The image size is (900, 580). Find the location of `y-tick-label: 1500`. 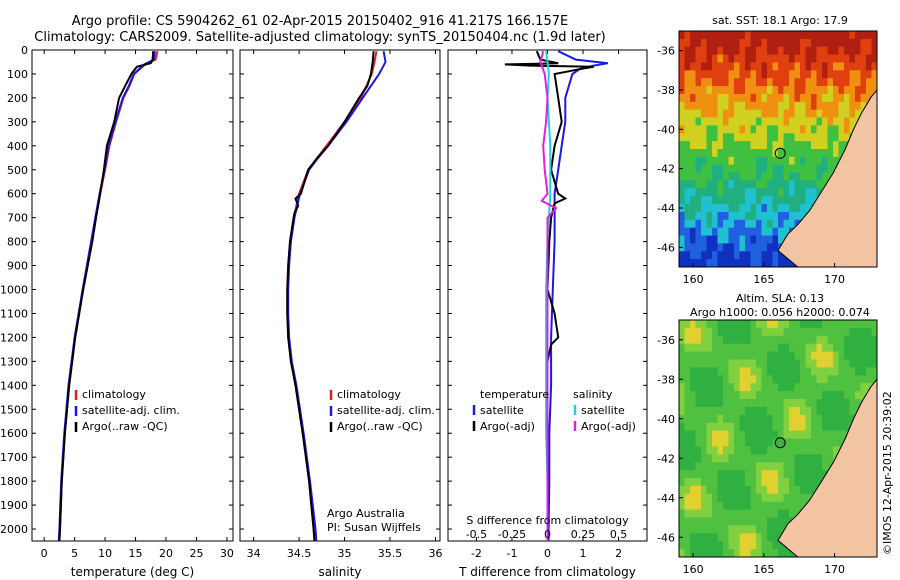

y-tick-label: 1500 is located at coordinates (14, 409).